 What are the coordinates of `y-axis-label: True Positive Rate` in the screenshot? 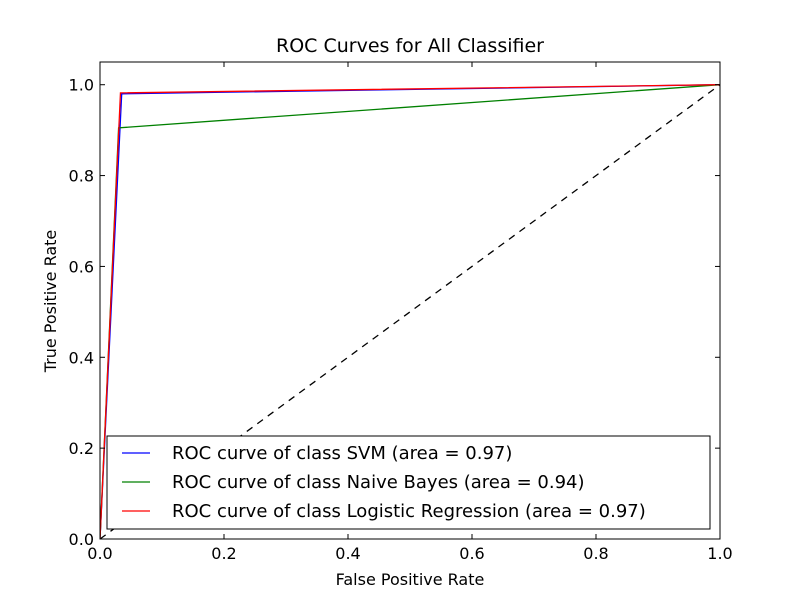 It's located at (50, 302).